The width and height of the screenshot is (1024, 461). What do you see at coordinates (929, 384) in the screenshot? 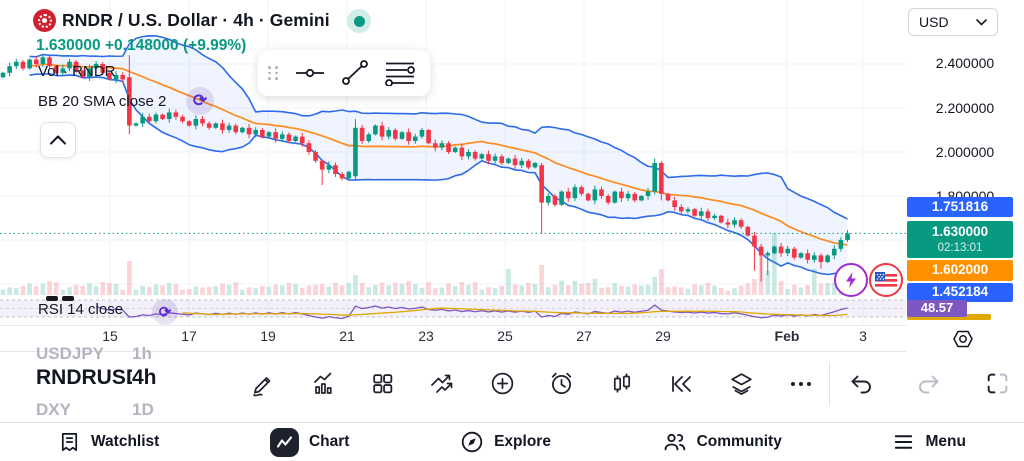
I see `redo-button` at bounding box center [929, 384].